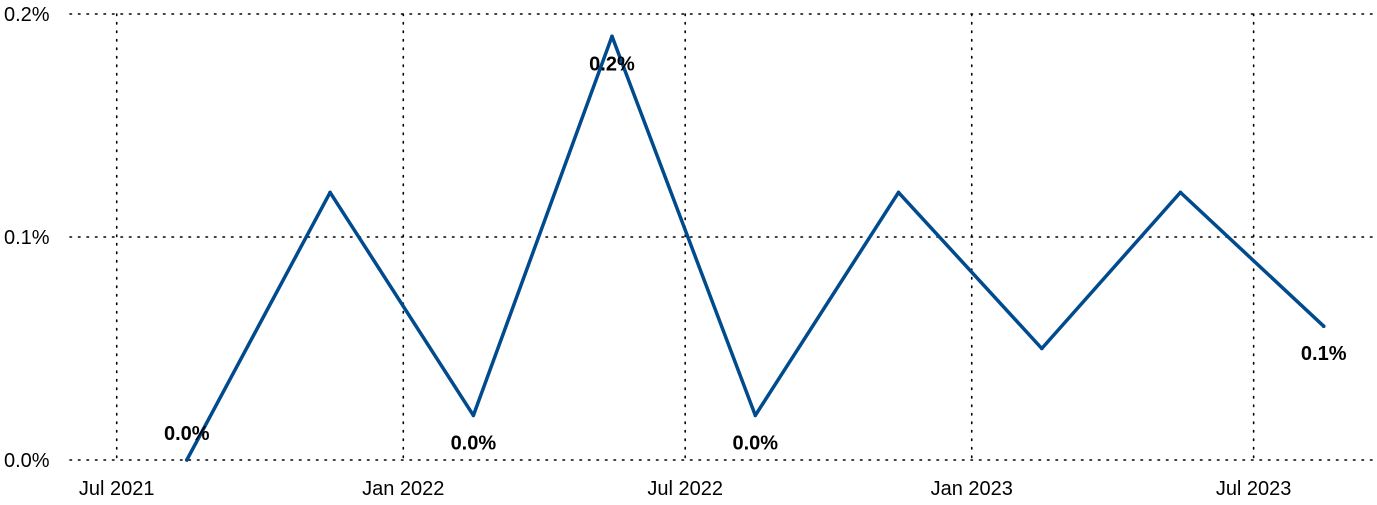 The width and height of the screenshot is (1377, 505). Describe the element at coordinates (27, 15) in the screenshot. I see `y-tick-label: 0.2%` at that location.